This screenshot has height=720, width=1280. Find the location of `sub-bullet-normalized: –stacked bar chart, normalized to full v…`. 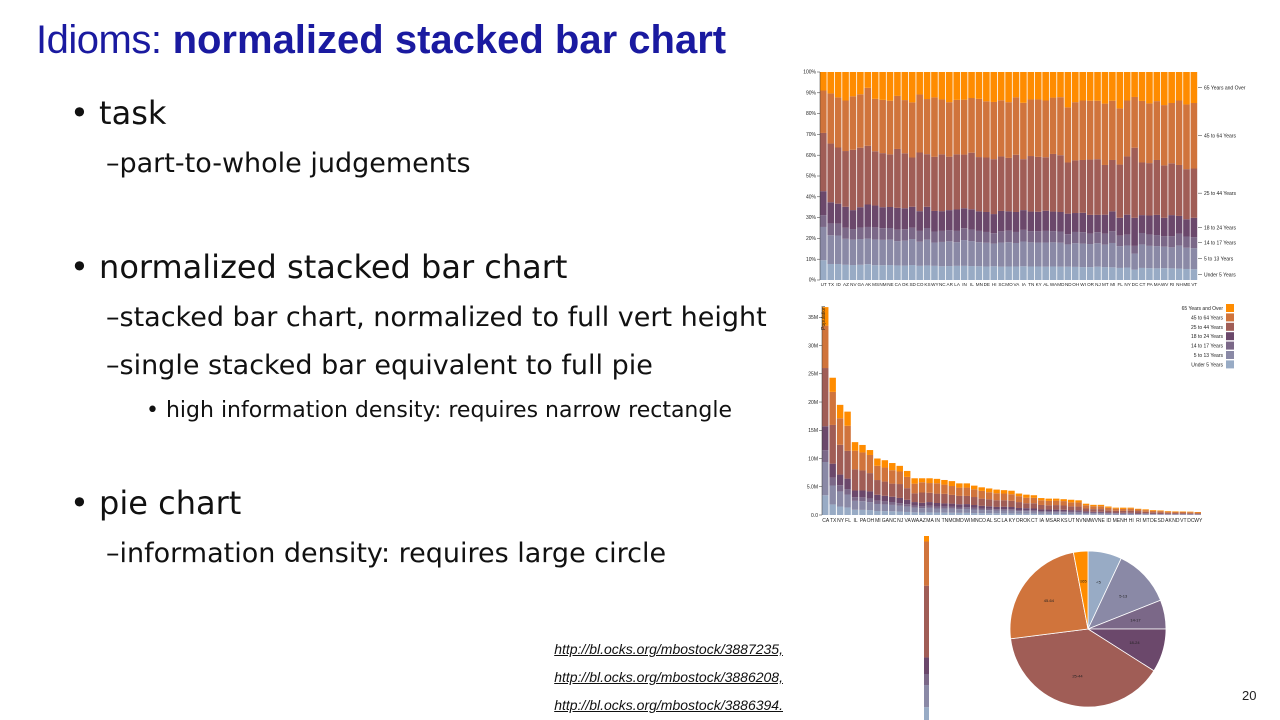

sub-bullet-normalized: –stacked bar chart, normalized to full v… is located at coordinates (436, 317).